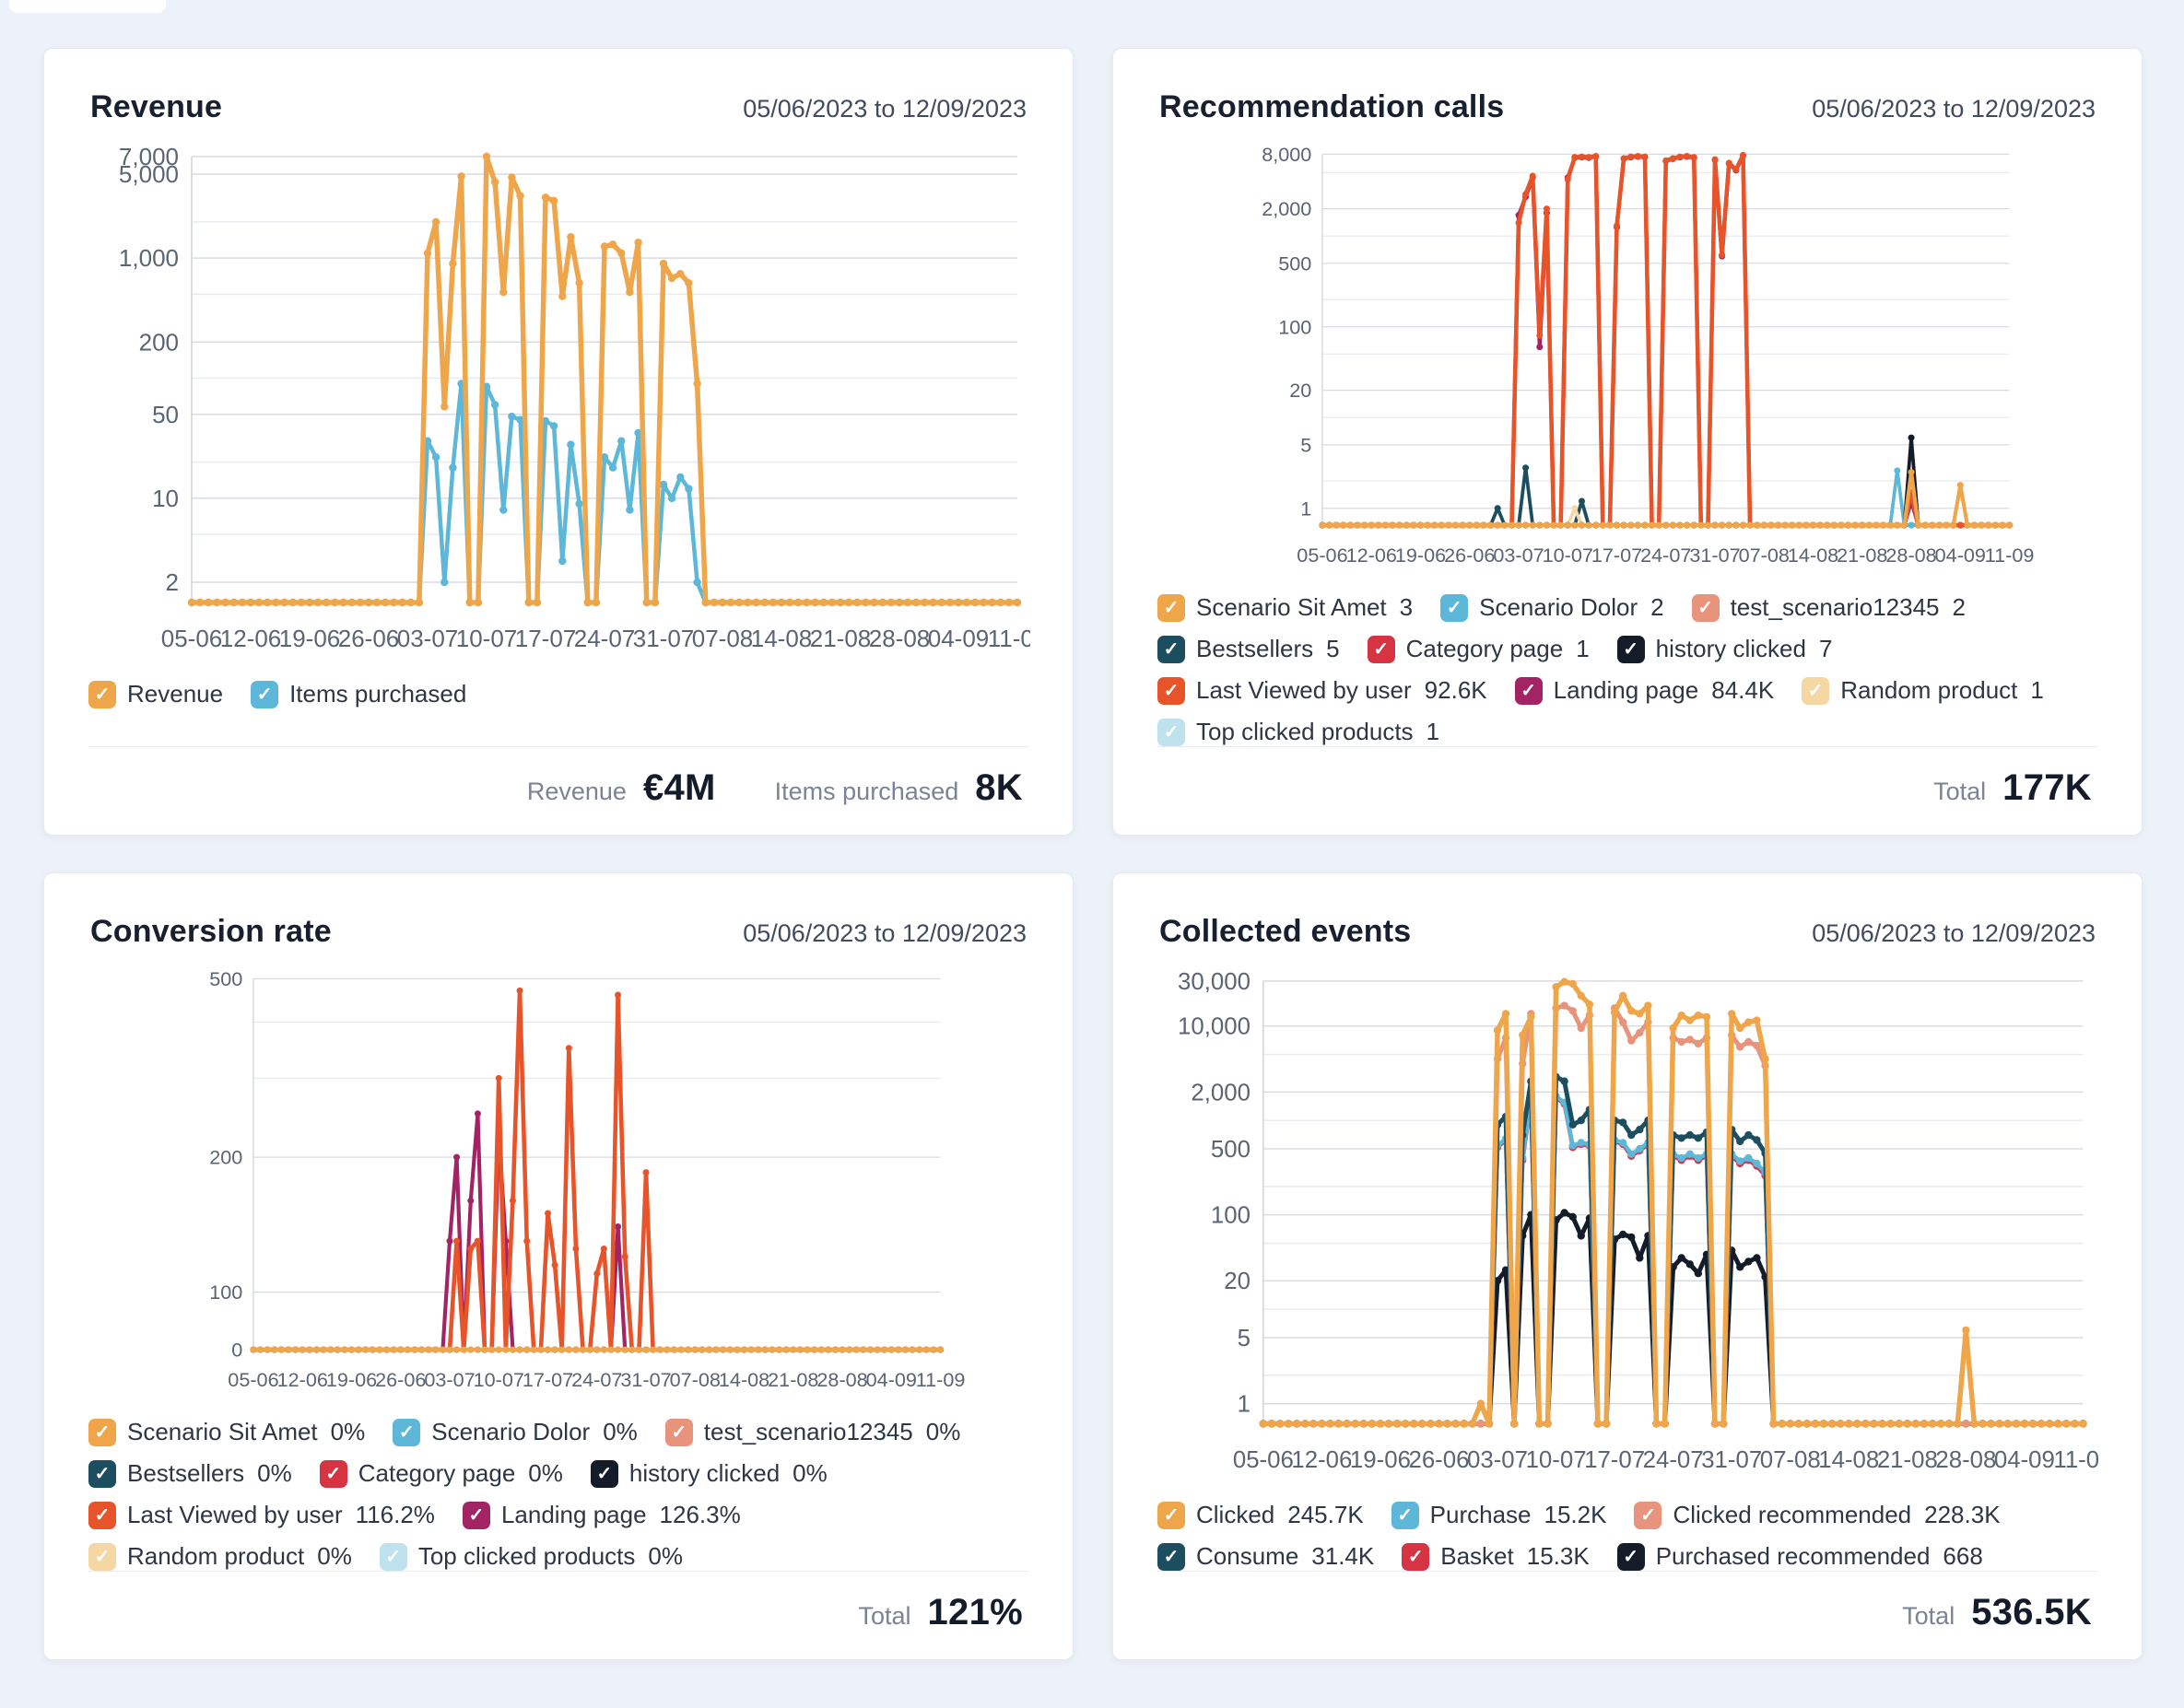 The width and height of the screenshot is (2184, 1708). I want to click on panel-title: Collected events, so click(1285, 931).